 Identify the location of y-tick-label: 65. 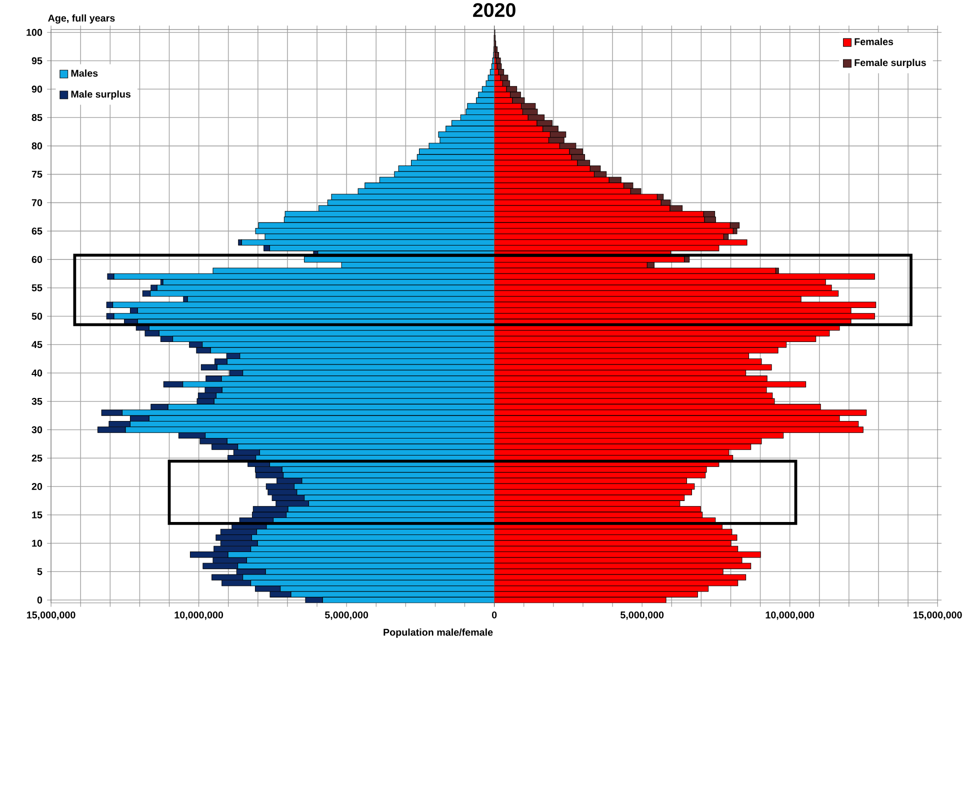
(37, 231).